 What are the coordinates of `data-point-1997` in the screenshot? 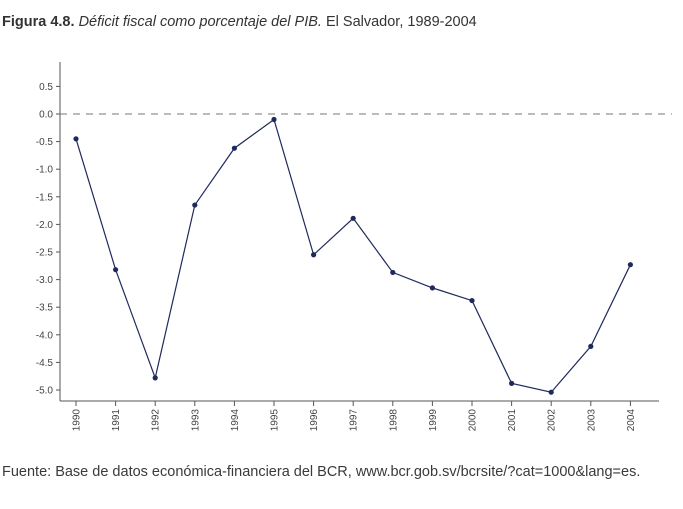 It's located at (353, 218).